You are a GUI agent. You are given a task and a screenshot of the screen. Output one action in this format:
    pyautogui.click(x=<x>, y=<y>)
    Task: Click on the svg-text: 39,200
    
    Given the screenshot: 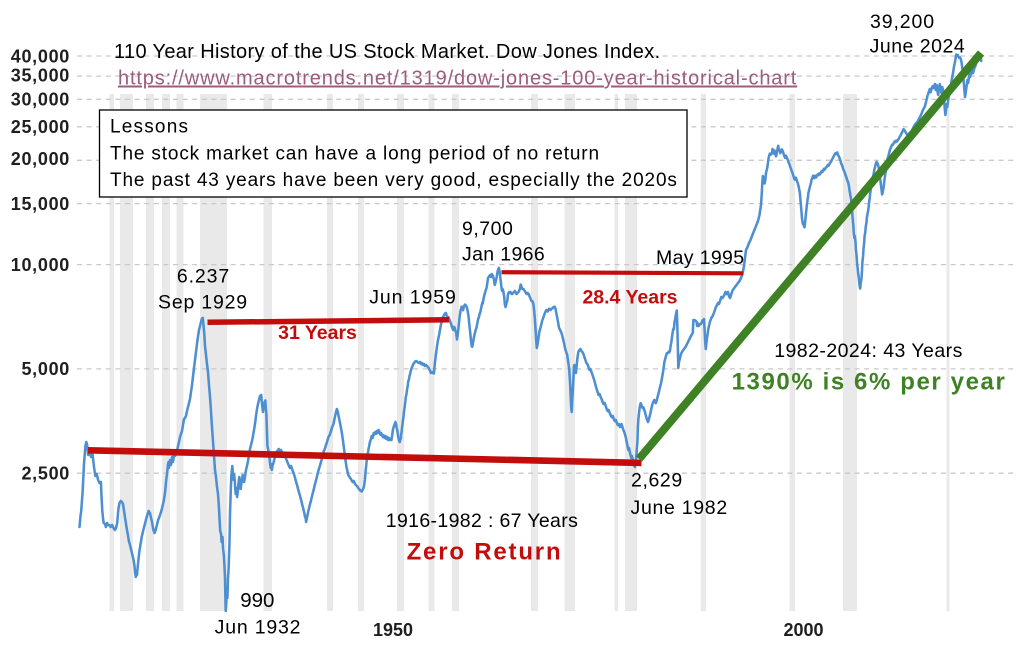 What is the action you would take?
    pyautogui.click(x=902, y=22)
    